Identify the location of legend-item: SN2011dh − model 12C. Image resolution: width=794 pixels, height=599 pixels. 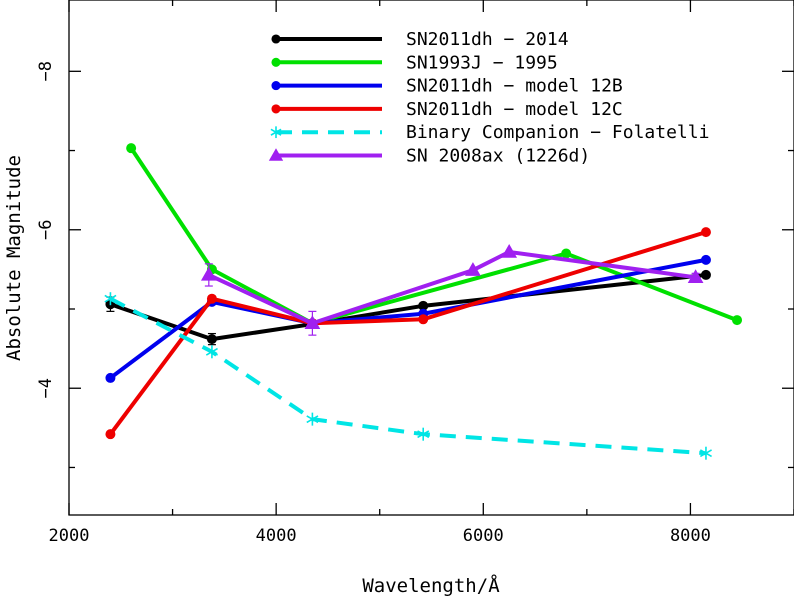
(447, 109).